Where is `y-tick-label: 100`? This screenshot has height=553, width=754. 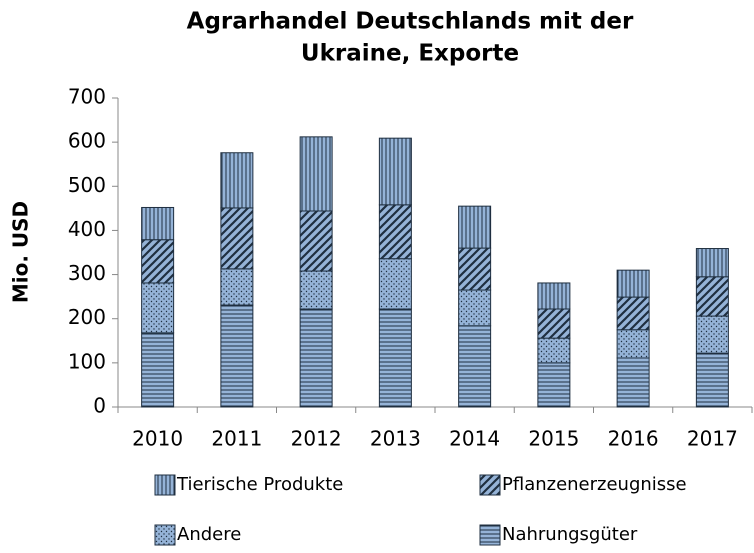 y-tick-label: 100 is located at coordinates (87, 361).